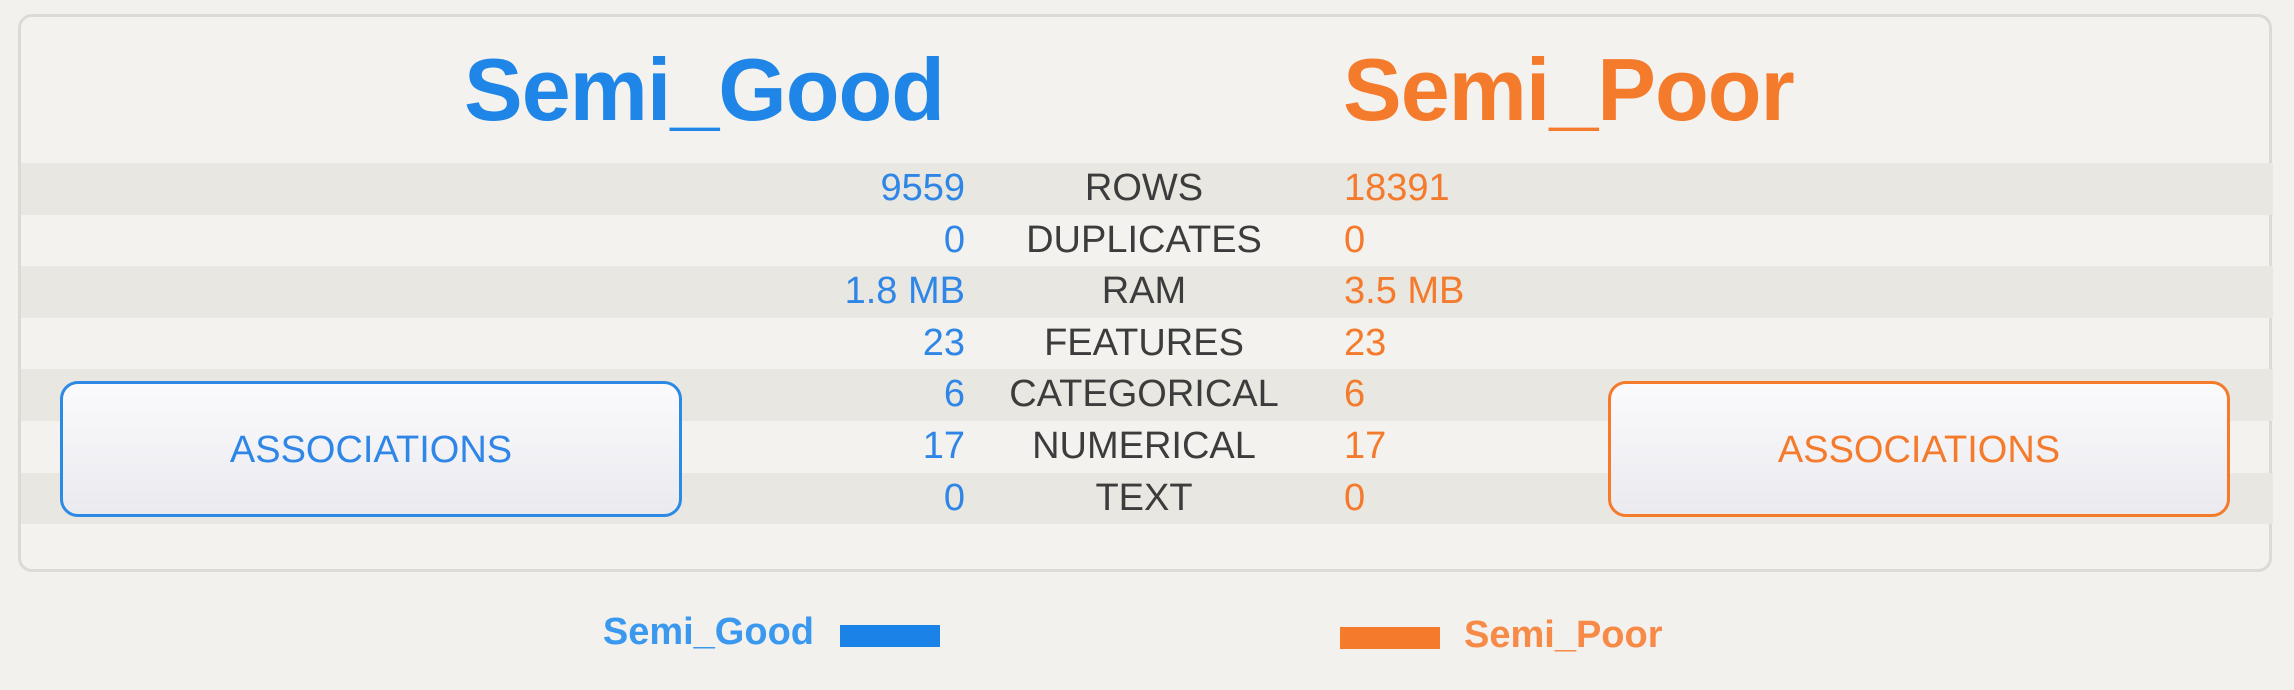  Describe the element at coordinates (1397, 188) in the screenshot. I see `right-value: 18391` at that location.